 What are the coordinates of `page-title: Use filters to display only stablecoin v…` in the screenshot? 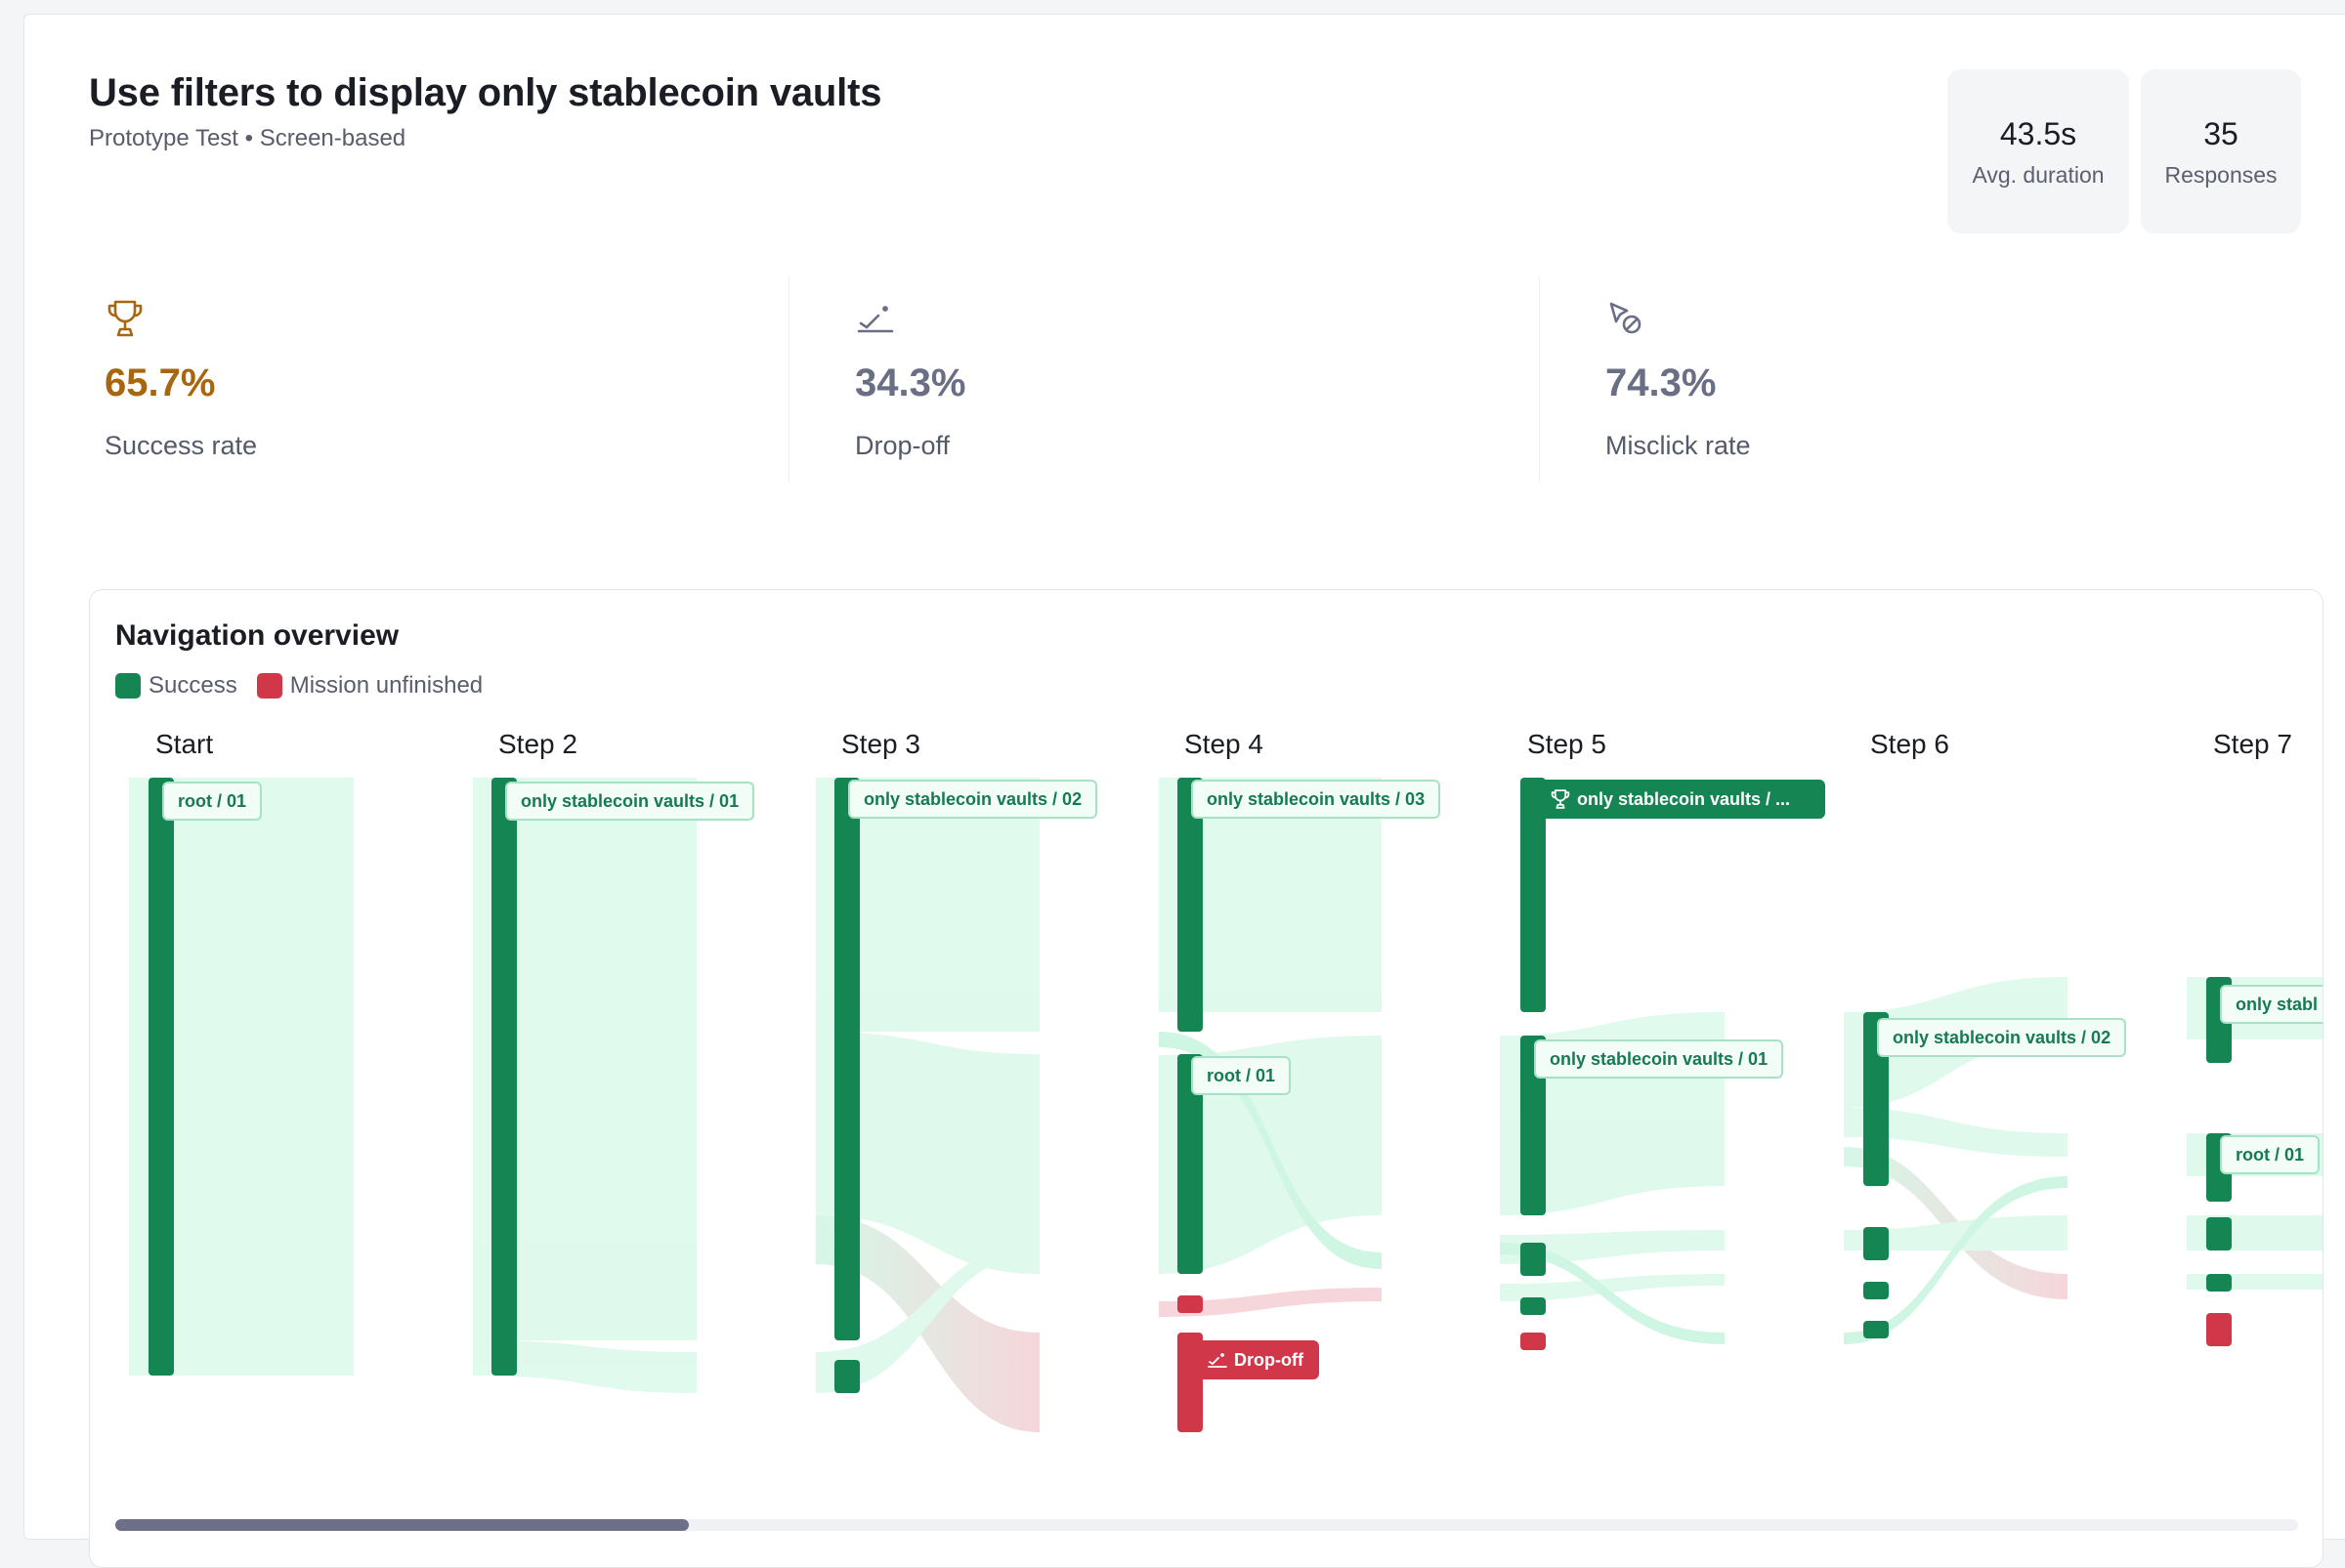 It's located at (485, 92).